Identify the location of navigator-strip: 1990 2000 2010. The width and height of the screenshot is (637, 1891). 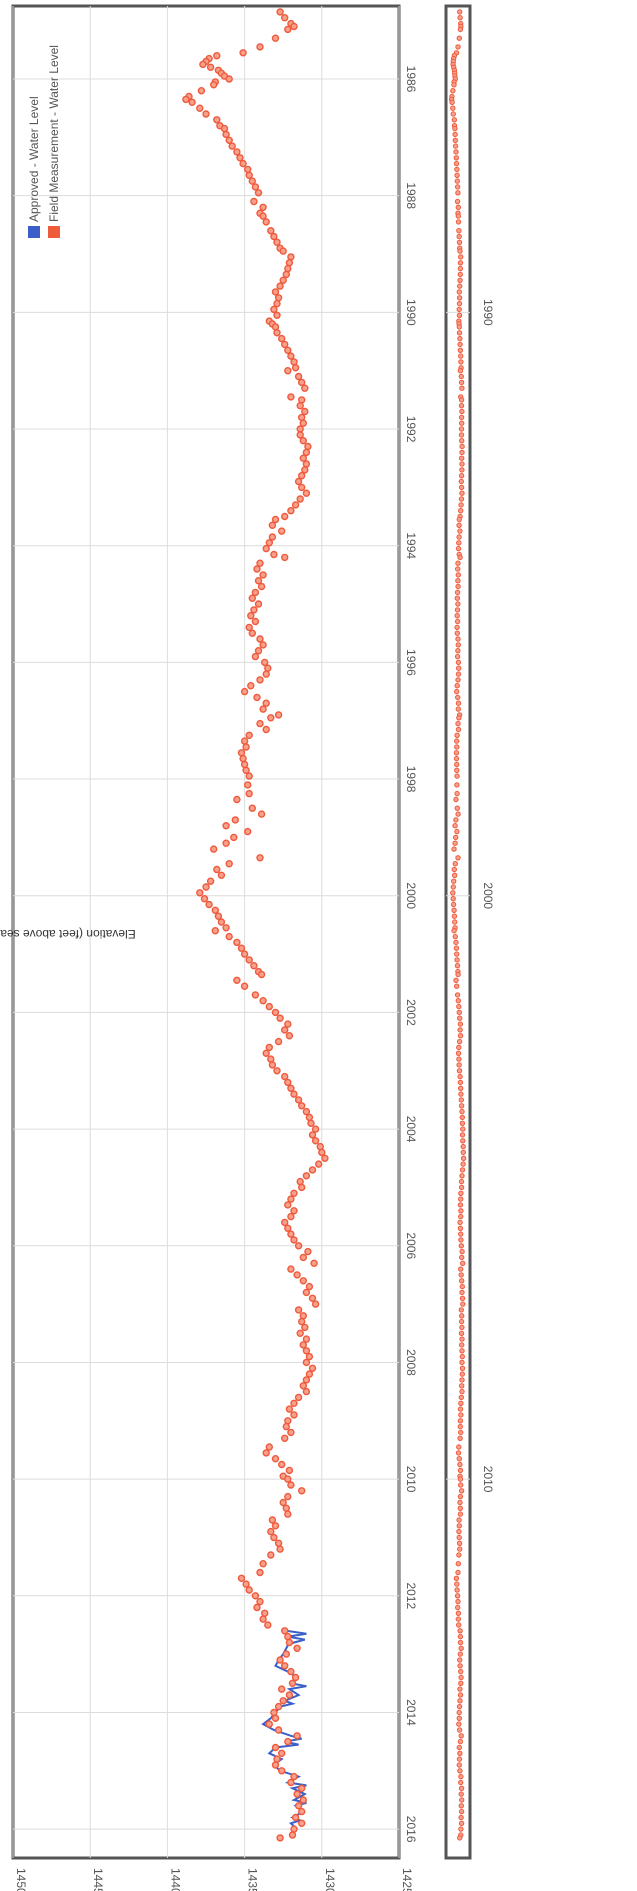
(469, 932).